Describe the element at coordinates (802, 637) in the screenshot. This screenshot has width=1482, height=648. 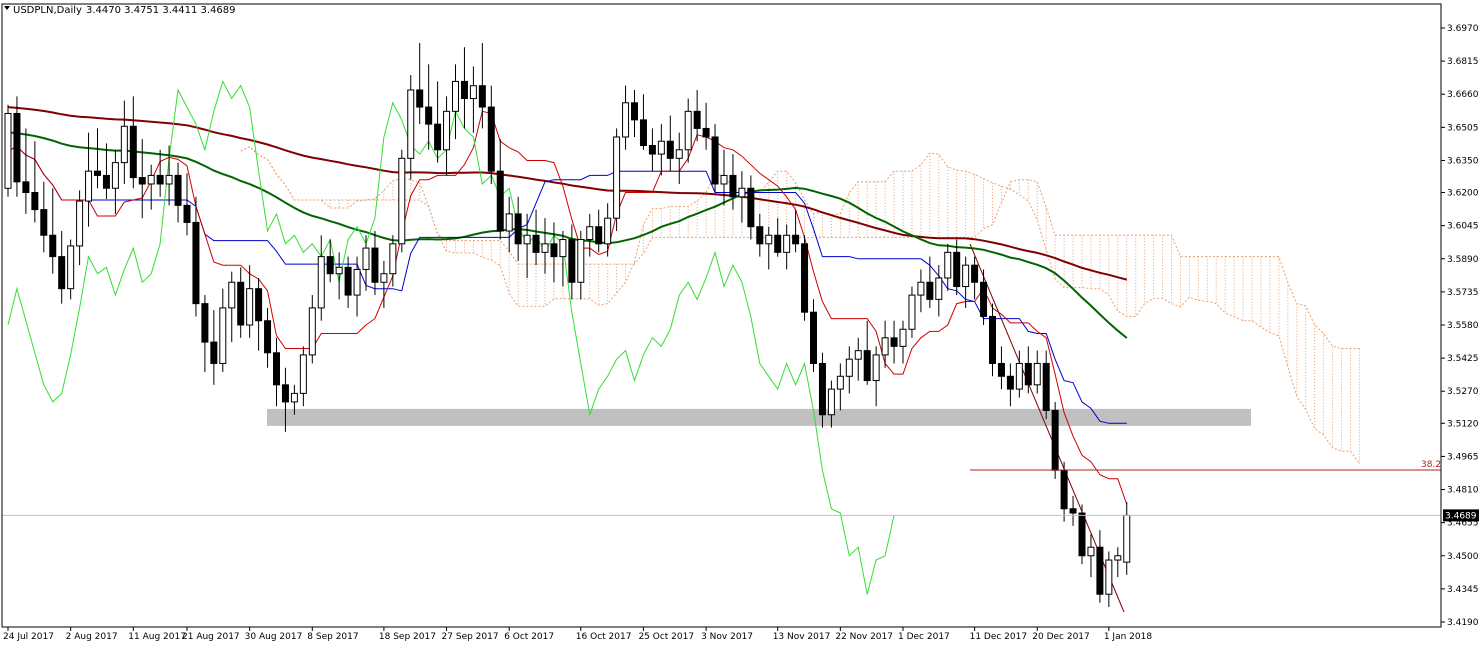
I see `x-tick-label: 13 Nov 2017` at that location.